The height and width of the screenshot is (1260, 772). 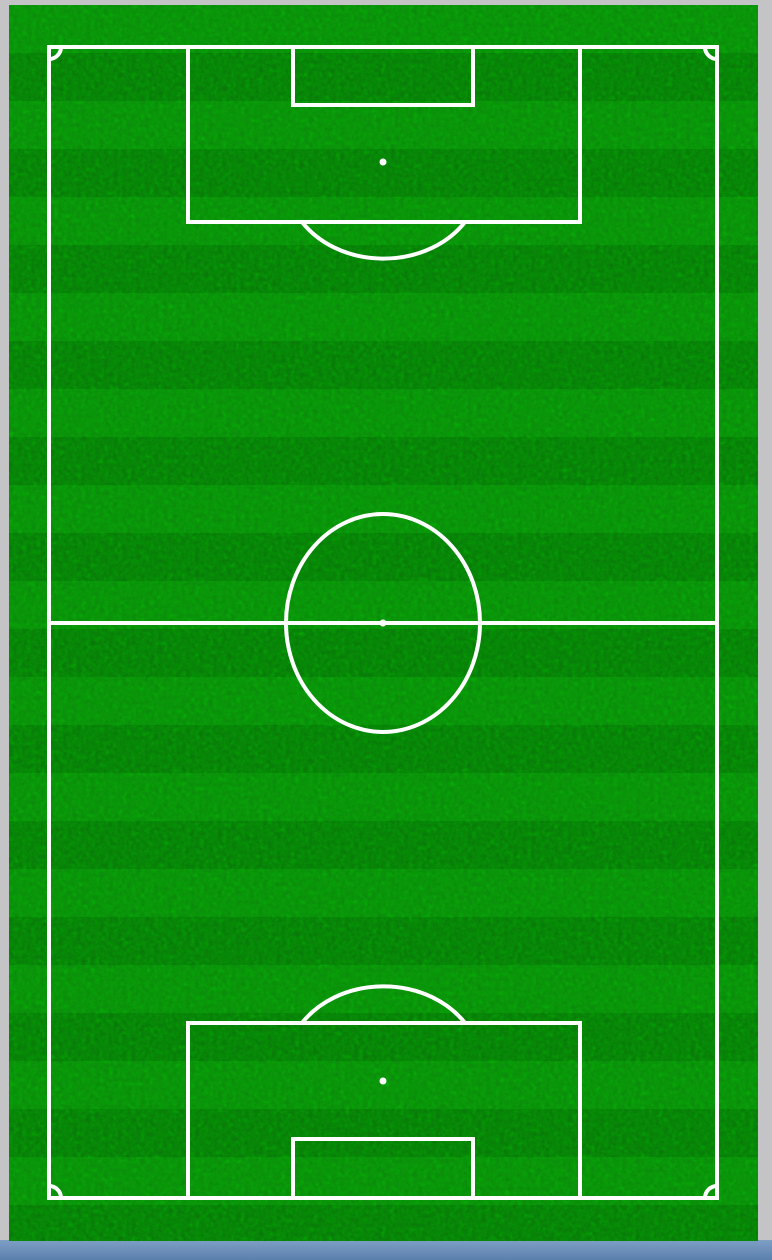 What do you see at coordinates (710, 1191) in the screenshot?
I see `corner-arc-bottom-right` at bounding box center [710, 1191].